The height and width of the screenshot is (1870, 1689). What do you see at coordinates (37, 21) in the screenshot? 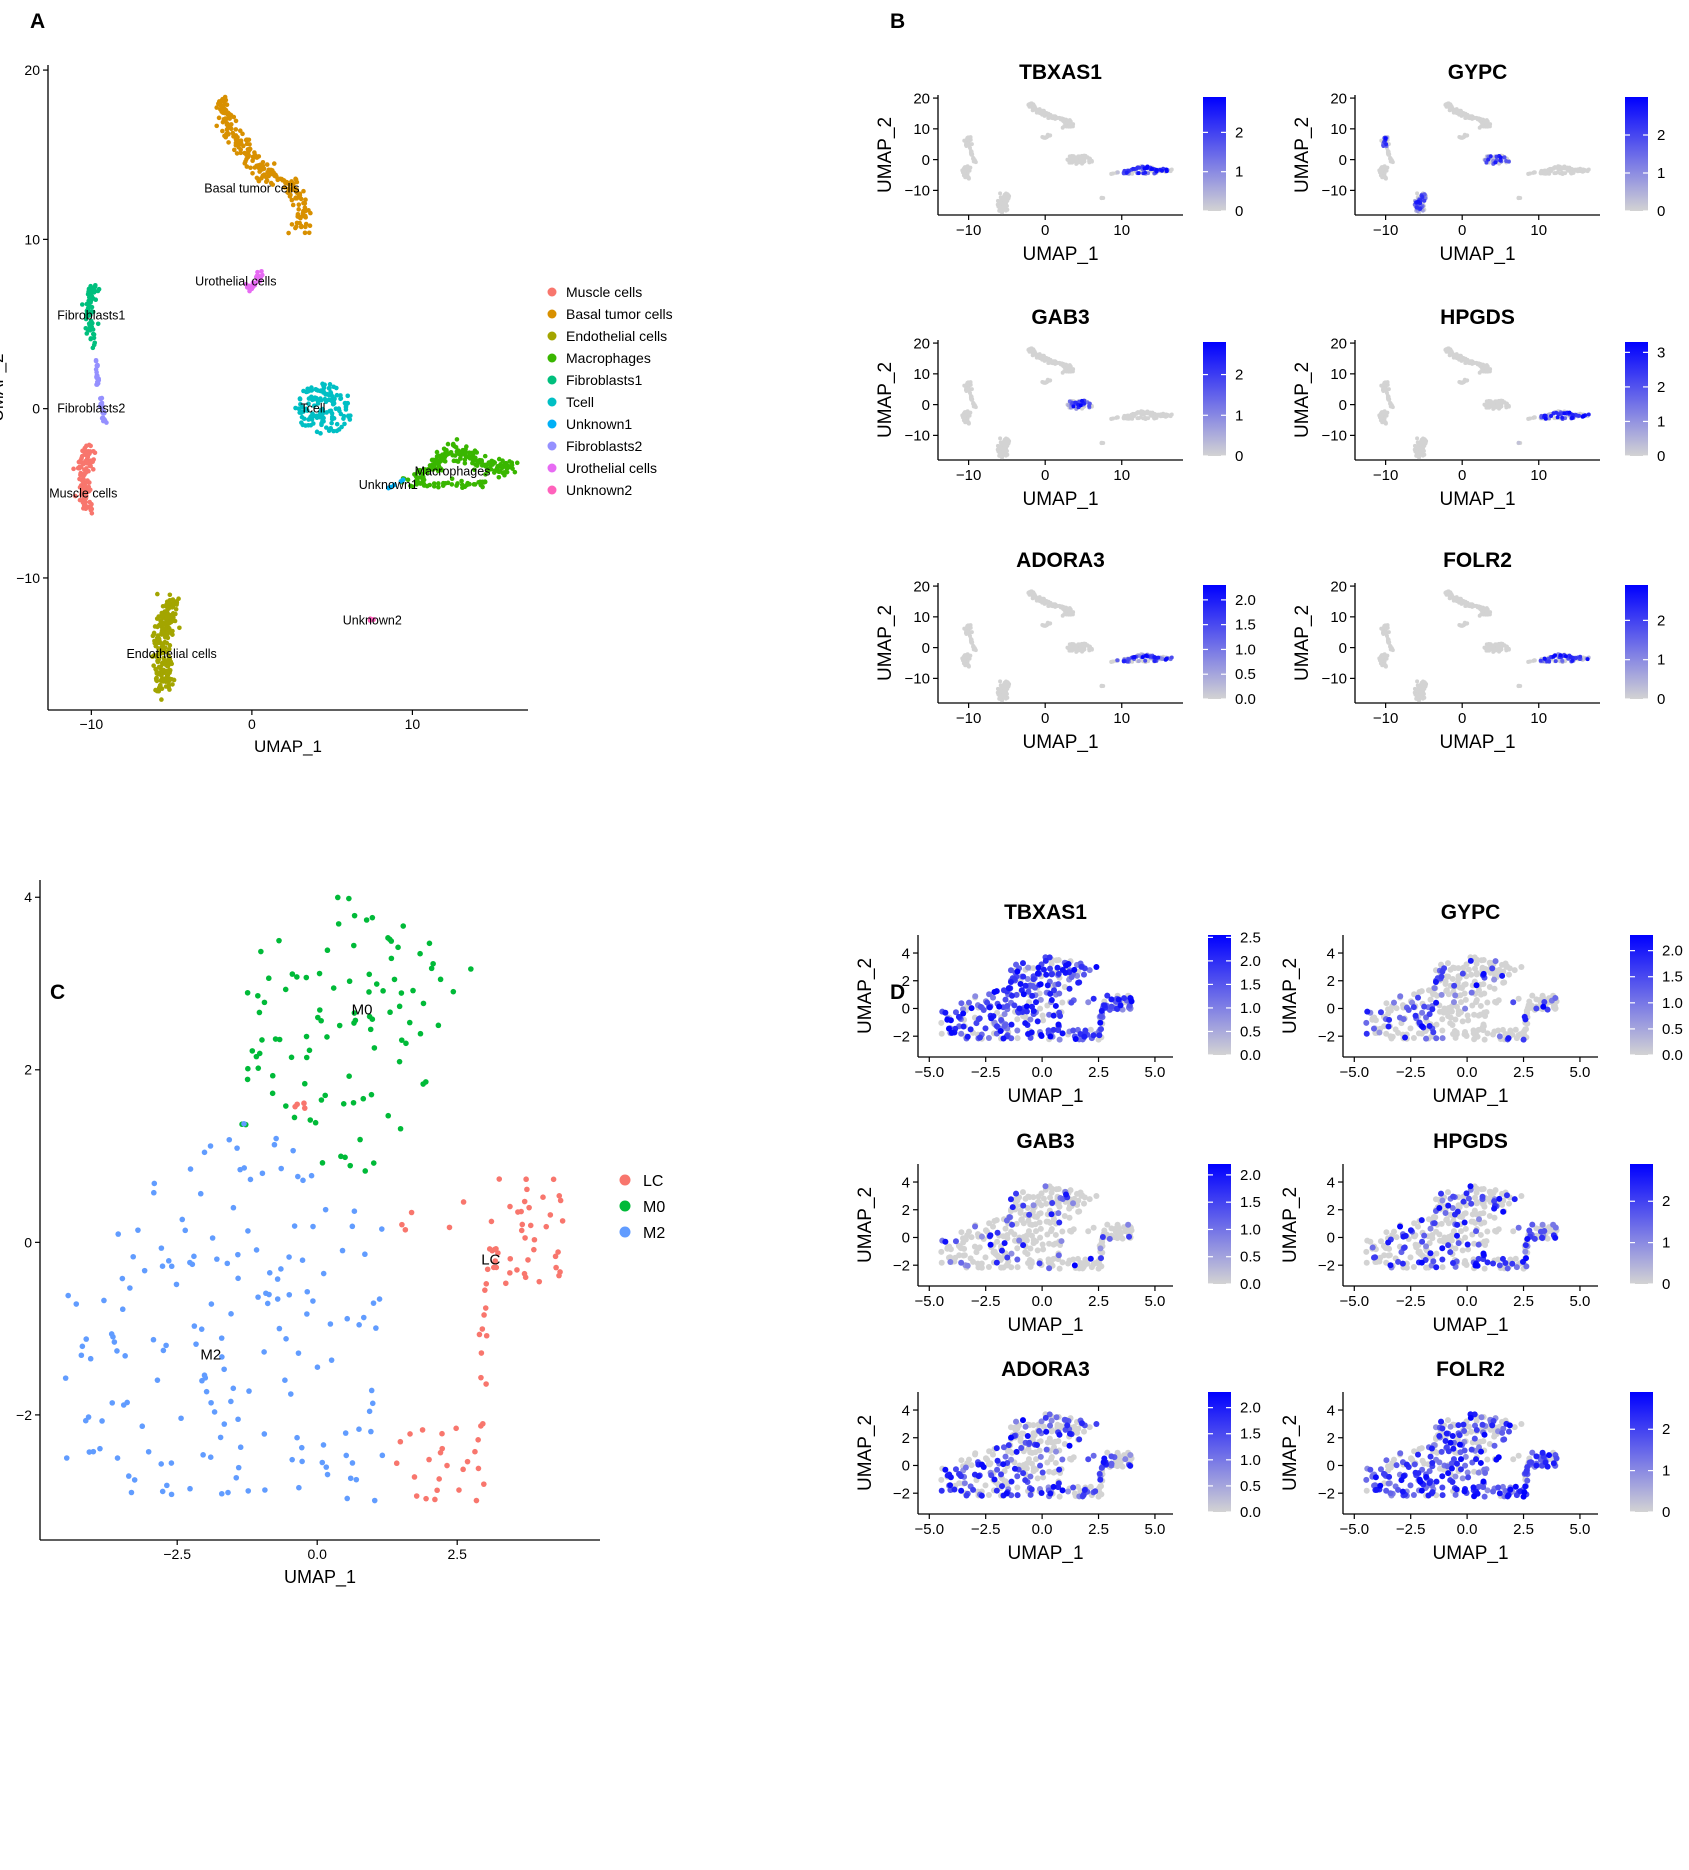
I see `panel-label-a: A` at bounding box center [37, 21].